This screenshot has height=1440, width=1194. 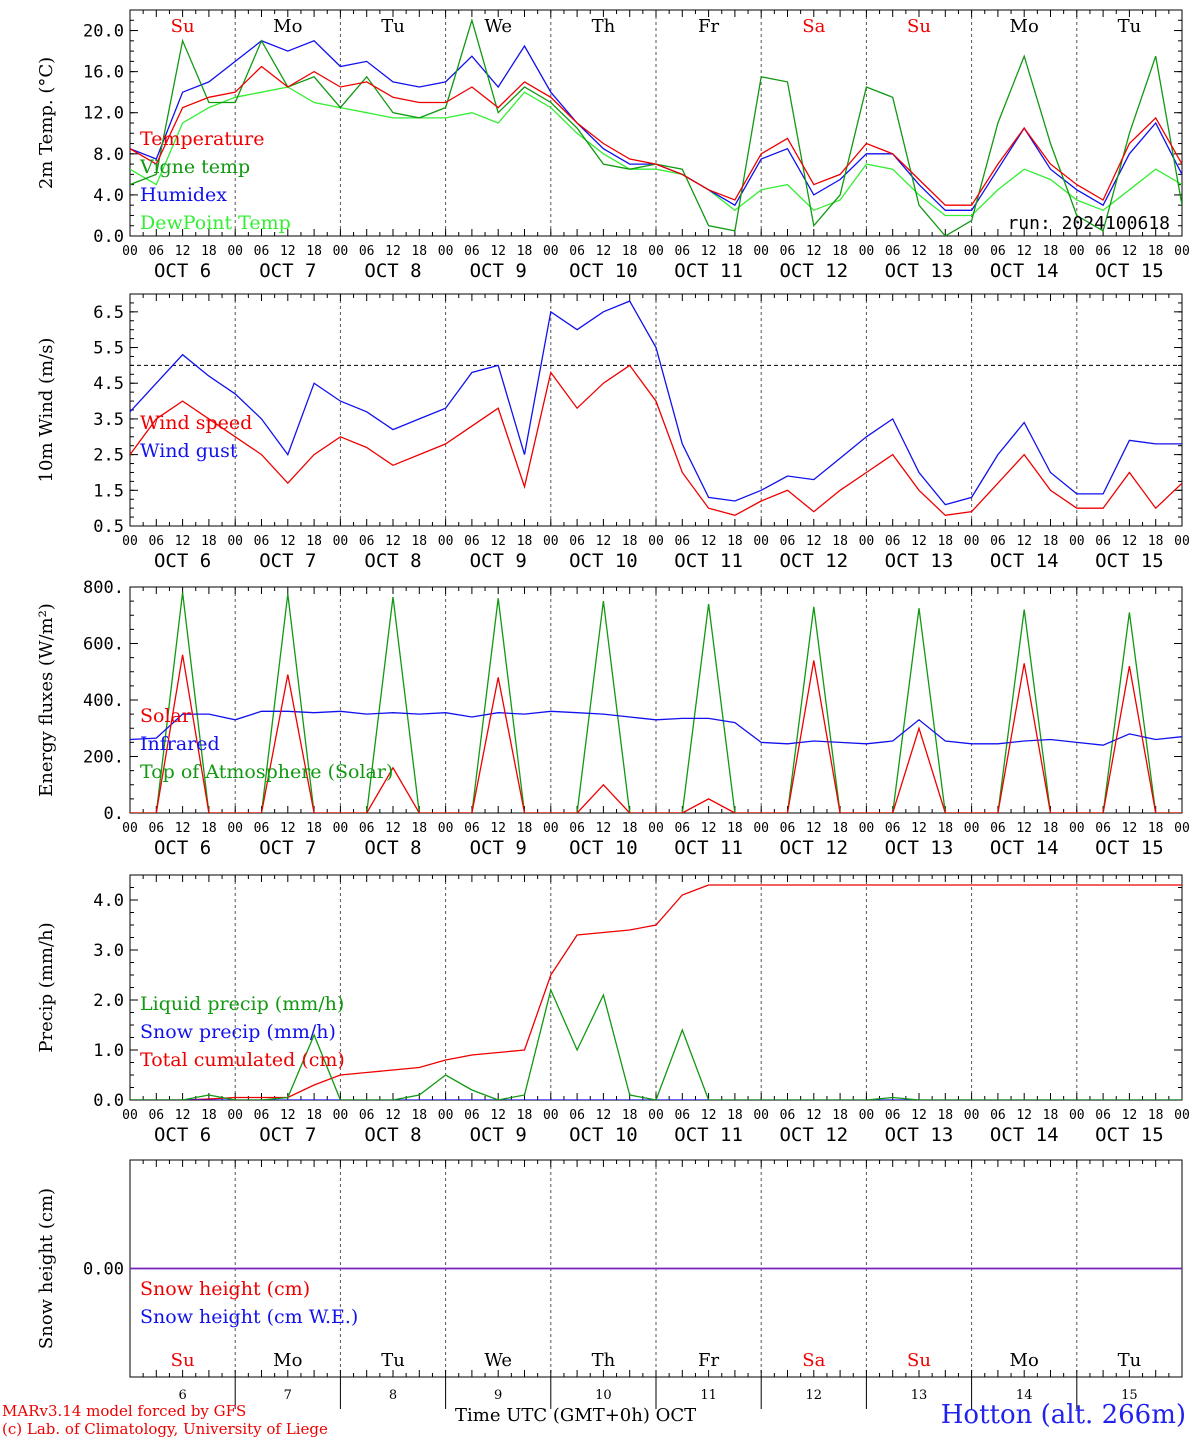 I want to click on legend-entry: Wind speed, so click(x=196, y=423).